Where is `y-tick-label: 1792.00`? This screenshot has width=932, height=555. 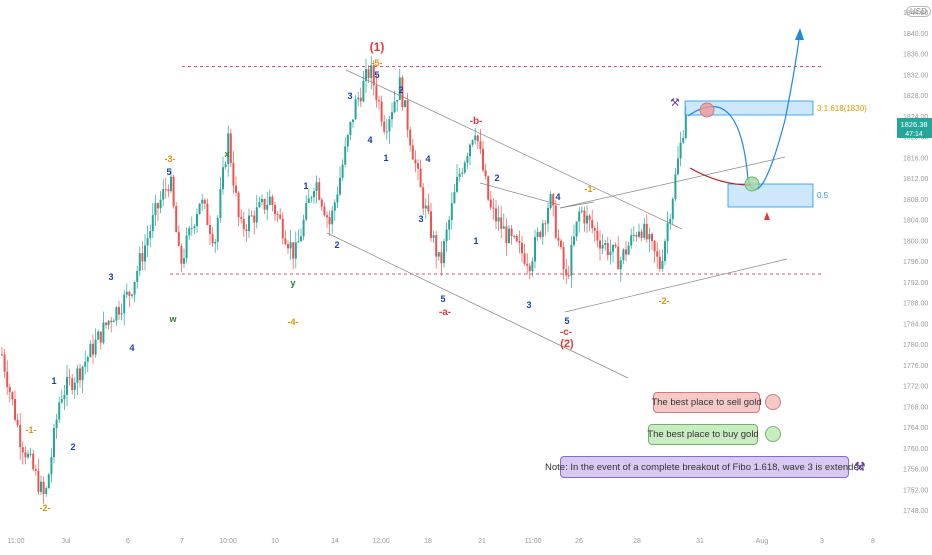 y-tick-label: 1792.00 is located at coordinates (915, 283).